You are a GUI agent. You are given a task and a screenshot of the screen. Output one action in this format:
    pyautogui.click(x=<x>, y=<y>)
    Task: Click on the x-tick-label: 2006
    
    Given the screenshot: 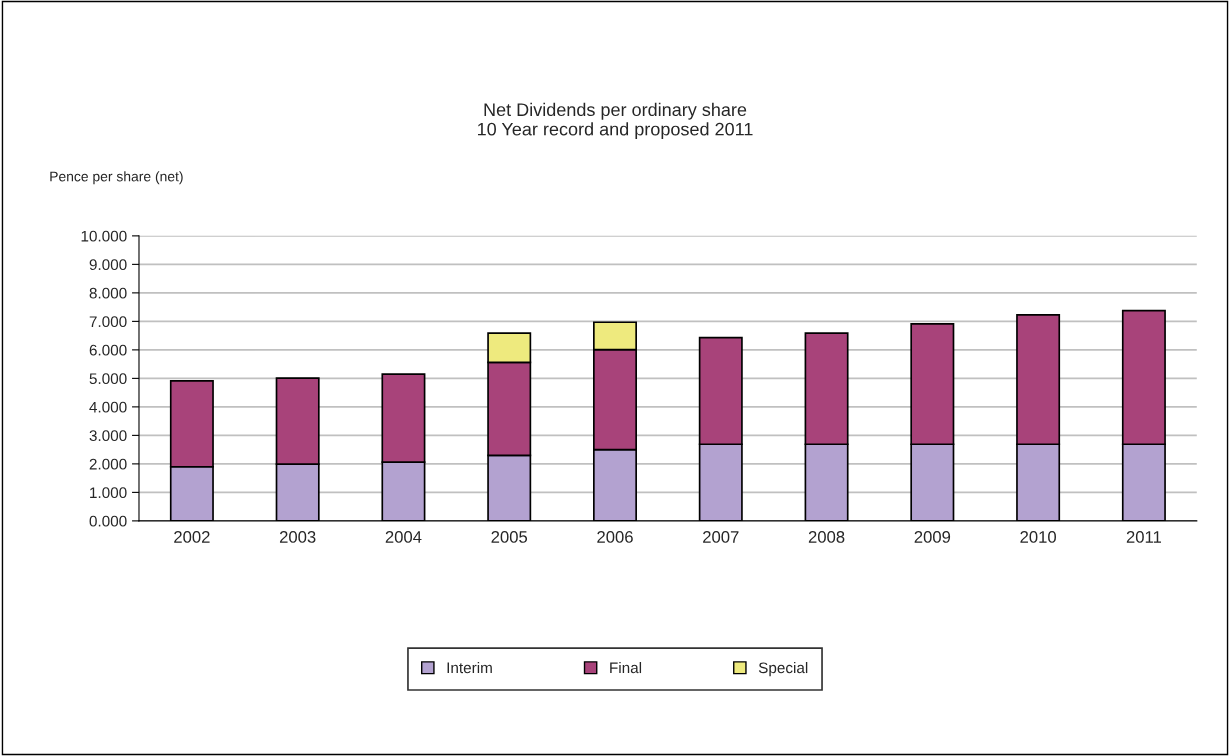 What is the action you would take?
    pyautogui.click(x=615, y=537)
    